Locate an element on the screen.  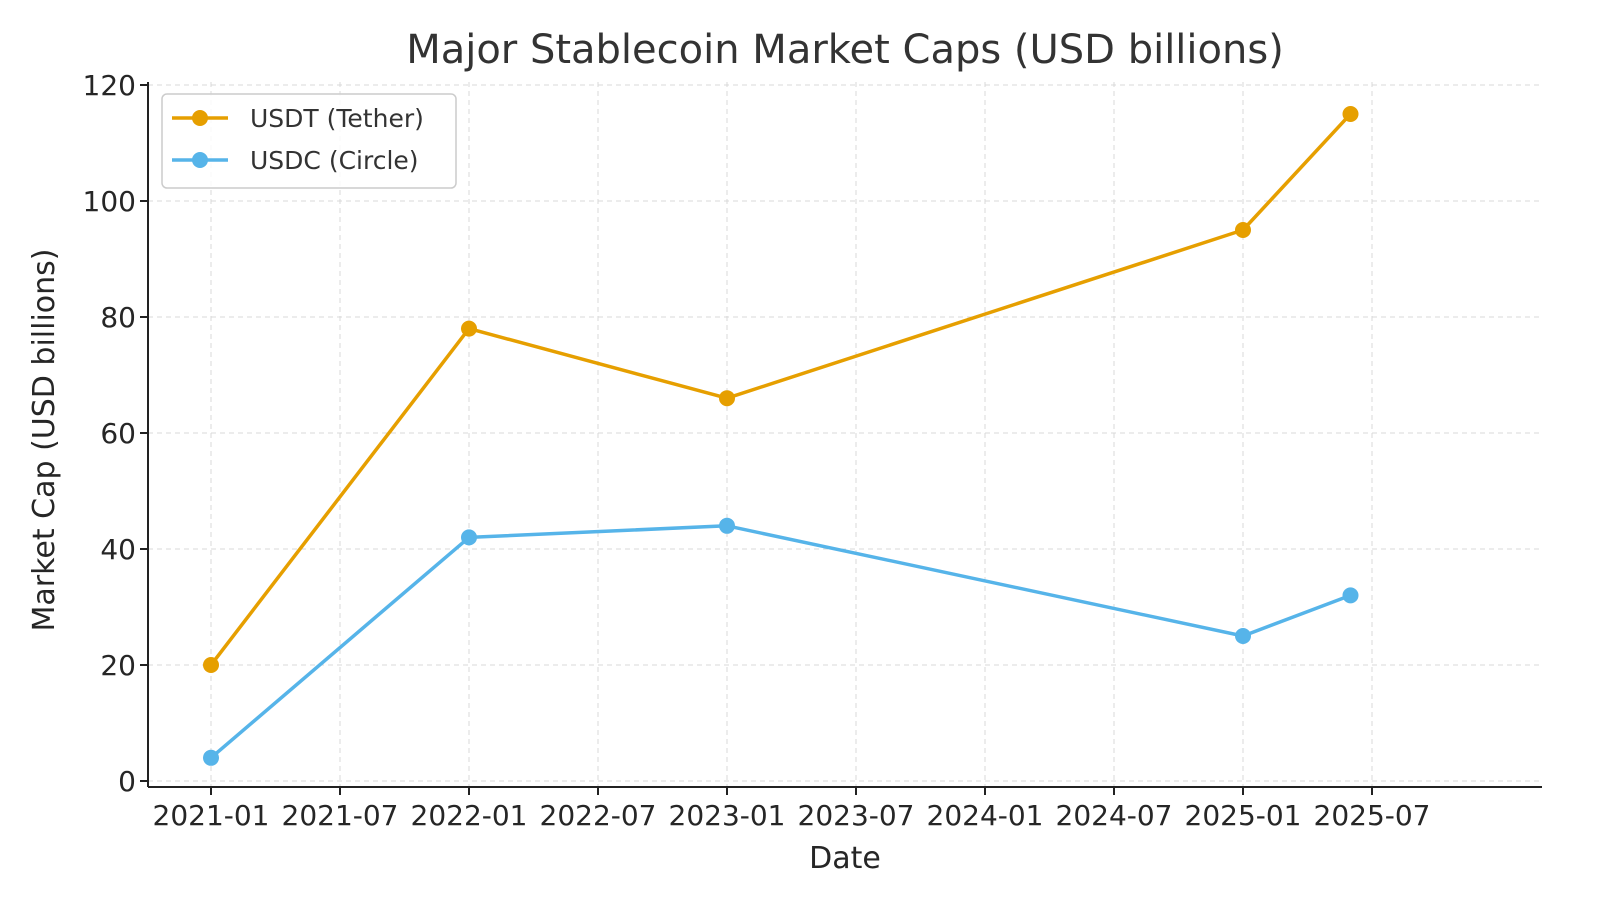
legend-label: USDT (Tether) is located at coordinates (337, 118).